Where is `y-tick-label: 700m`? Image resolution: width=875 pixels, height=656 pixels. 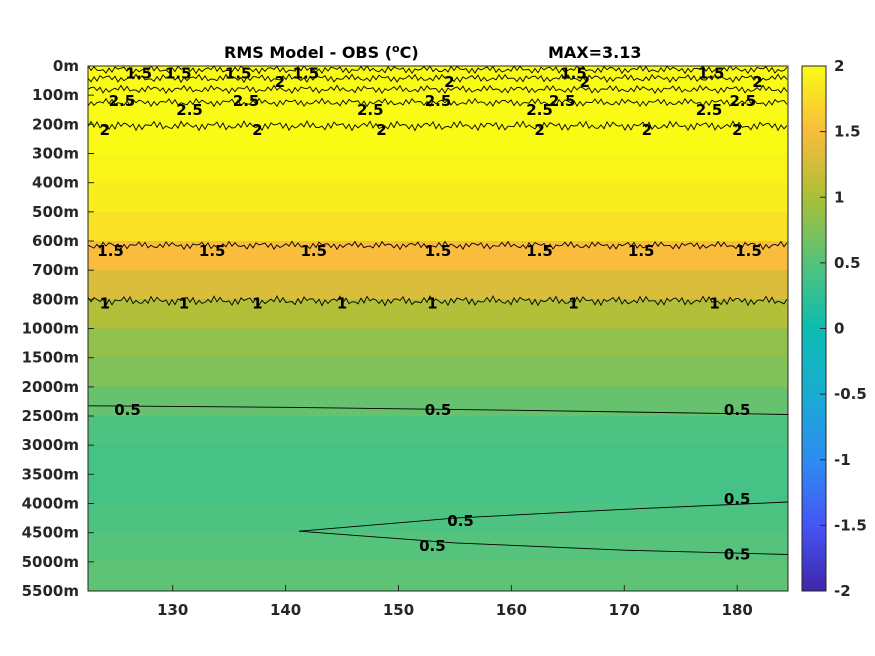
y-tick-label: 700m is located at coordinates (55, 270).